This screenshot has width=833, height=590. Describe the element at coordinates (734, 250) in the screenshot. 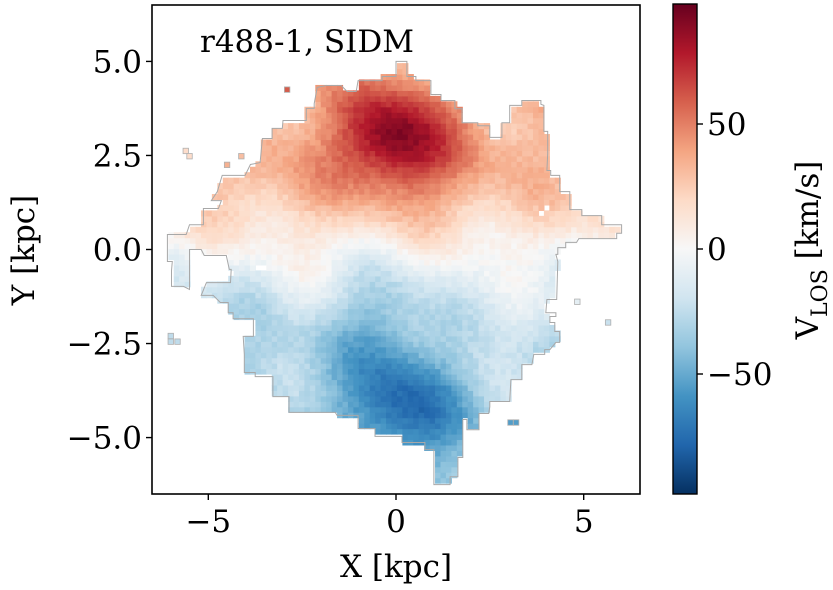

I see `colorbar-ticks: 500−50` at that location.